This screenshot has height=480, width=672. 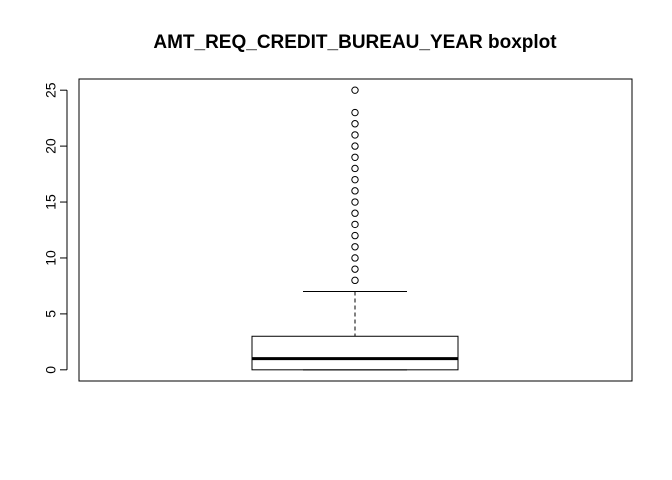 What do you see at coordinates (51, 90) in the screenshot?
I see `y-tick-label: 25` at bounding box center [51, 90].